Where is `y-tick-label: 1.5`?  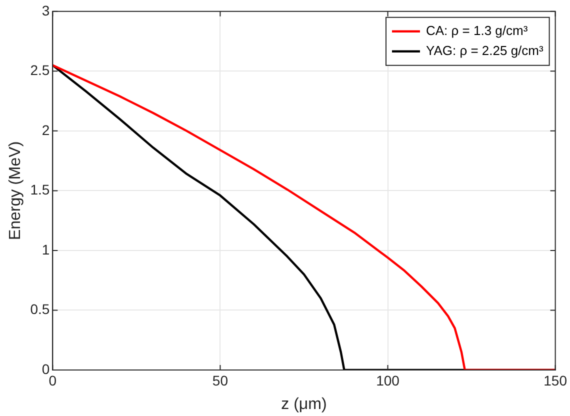
y-tick-label: 1.5 is located at coordinates (40, 190).